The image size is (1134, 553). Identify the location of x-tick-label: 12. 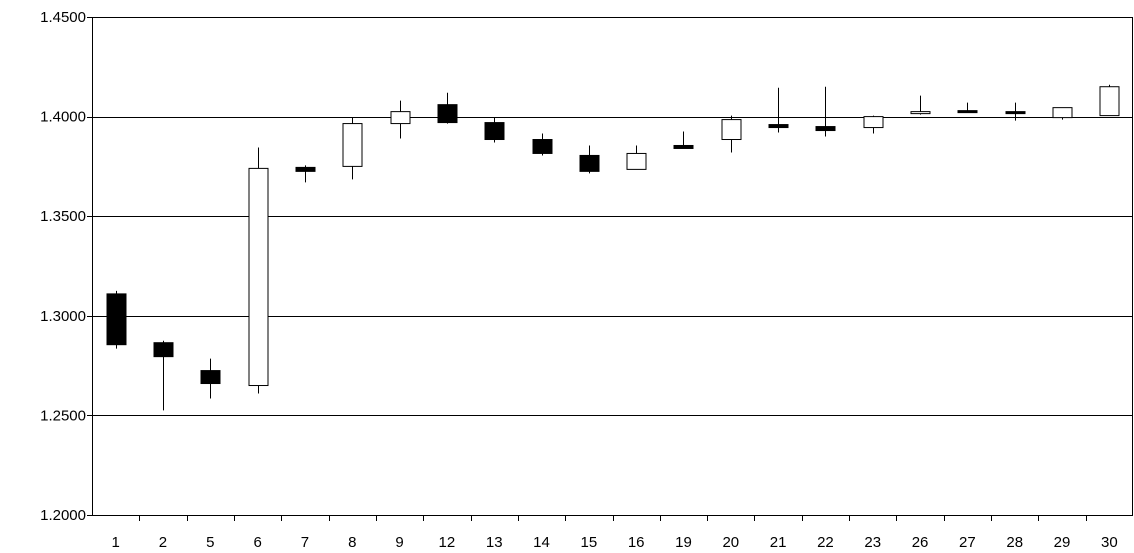
(447, 542).